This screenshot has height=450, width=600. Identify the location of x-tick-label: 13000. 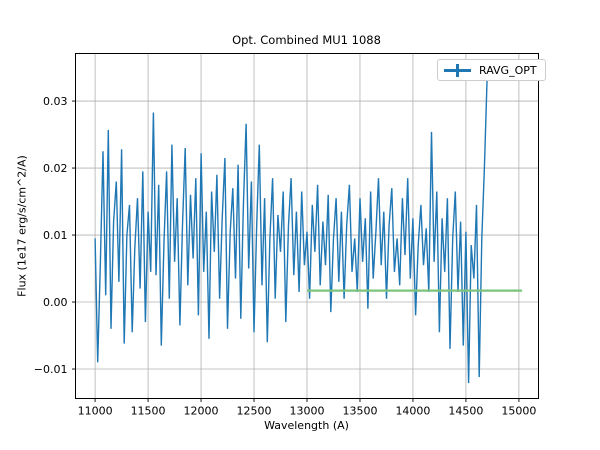
(307, 411).